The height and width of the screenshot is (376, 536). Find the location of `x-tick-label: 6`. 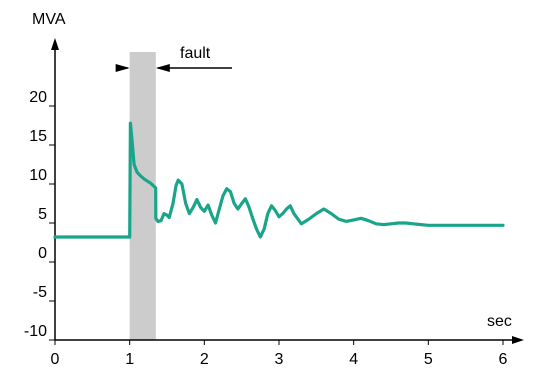

x-tick-label: 6 is located at coordinates (503, 359).